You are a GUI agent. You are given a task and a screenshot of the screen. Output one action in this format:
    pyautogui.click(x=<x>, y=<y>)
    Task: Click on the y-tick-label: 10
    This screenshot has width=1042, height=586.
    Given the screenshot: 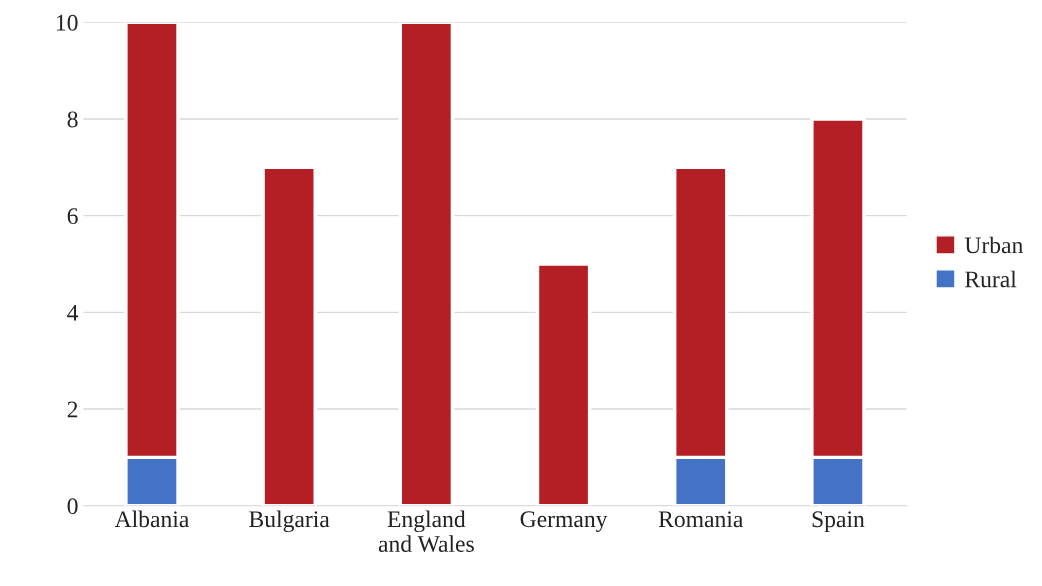 What is the action you would take?
    pyautogui.click(x=67, y=22)
    